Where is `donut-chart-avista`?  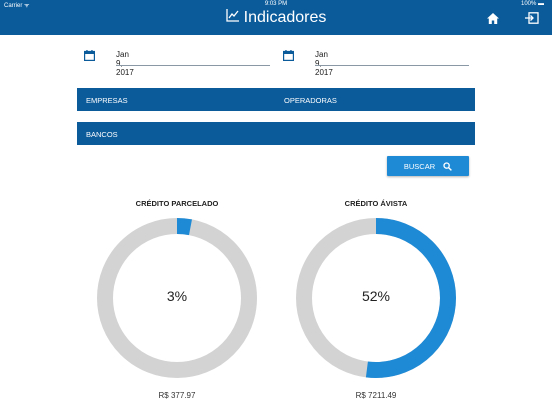
donut-chart-avista is located at coordinates (376, 298).